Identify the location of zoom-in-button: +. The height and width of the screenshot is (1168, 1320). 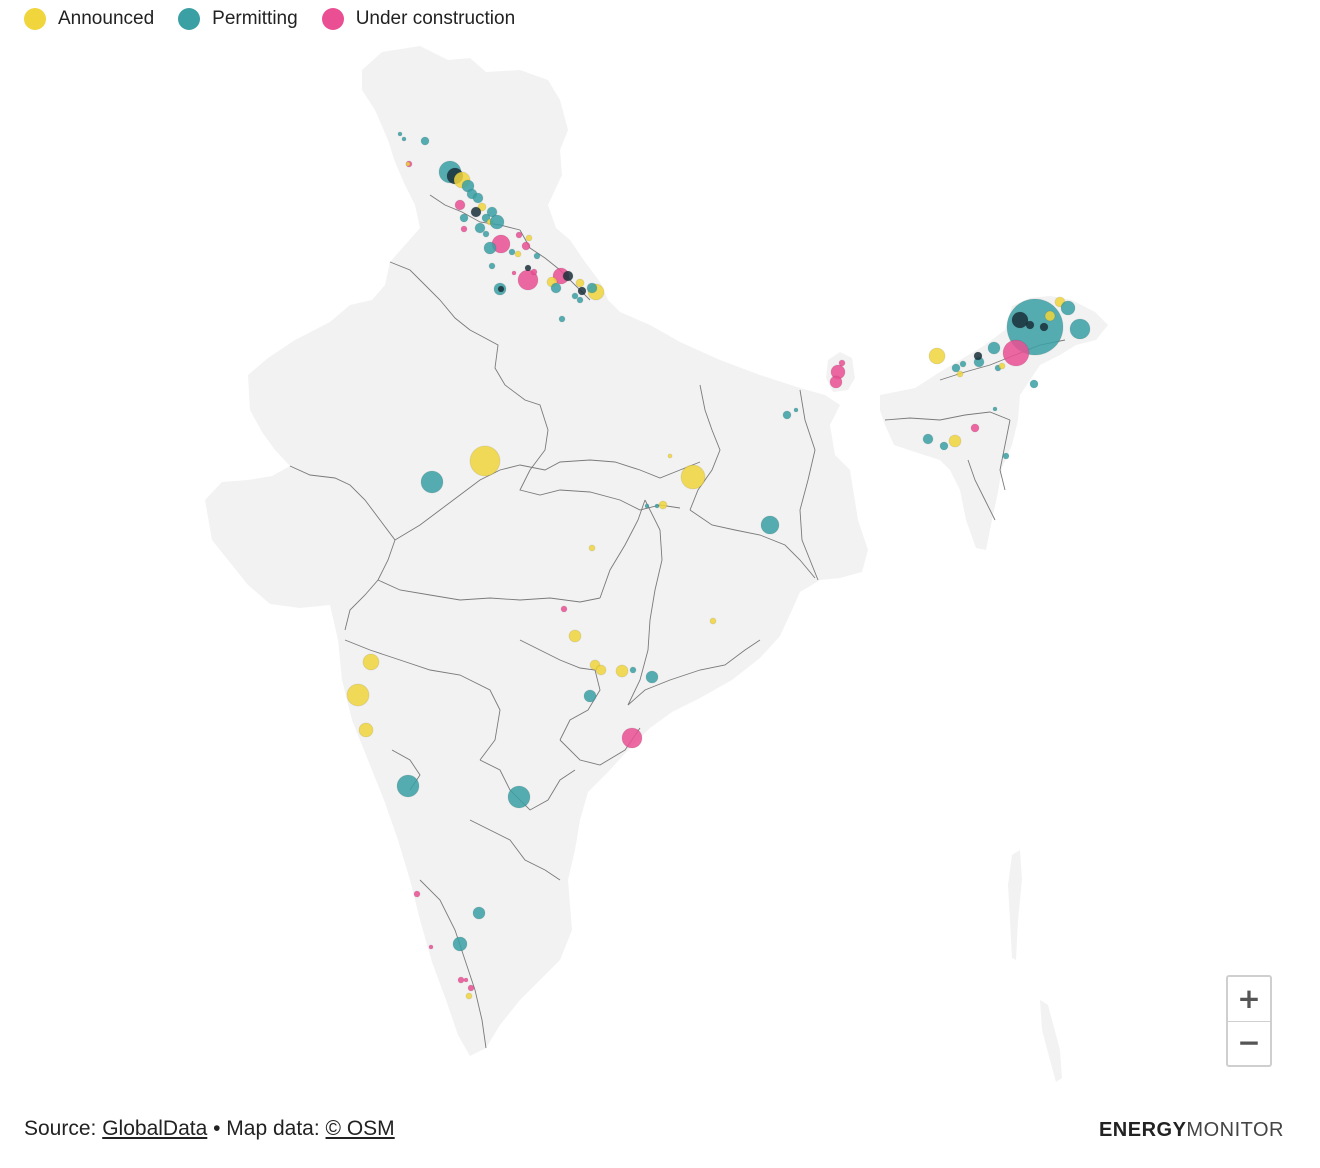
(1249, 999).